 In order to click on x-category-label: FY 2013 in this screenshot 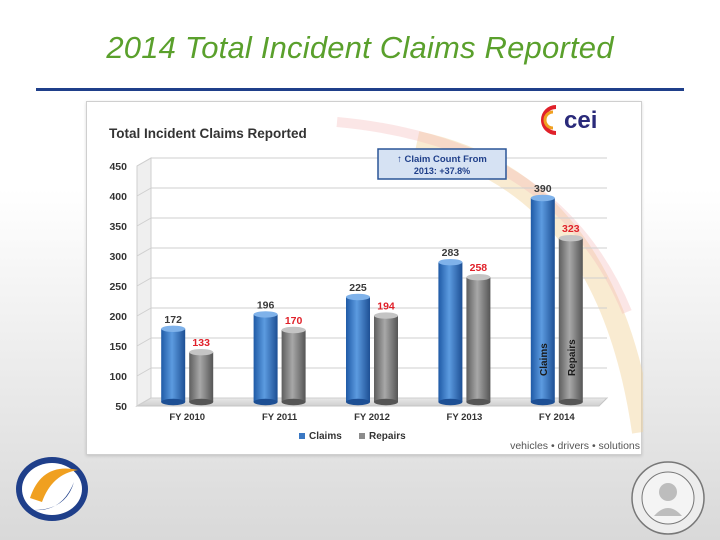, I will do `click(465, 417)`.